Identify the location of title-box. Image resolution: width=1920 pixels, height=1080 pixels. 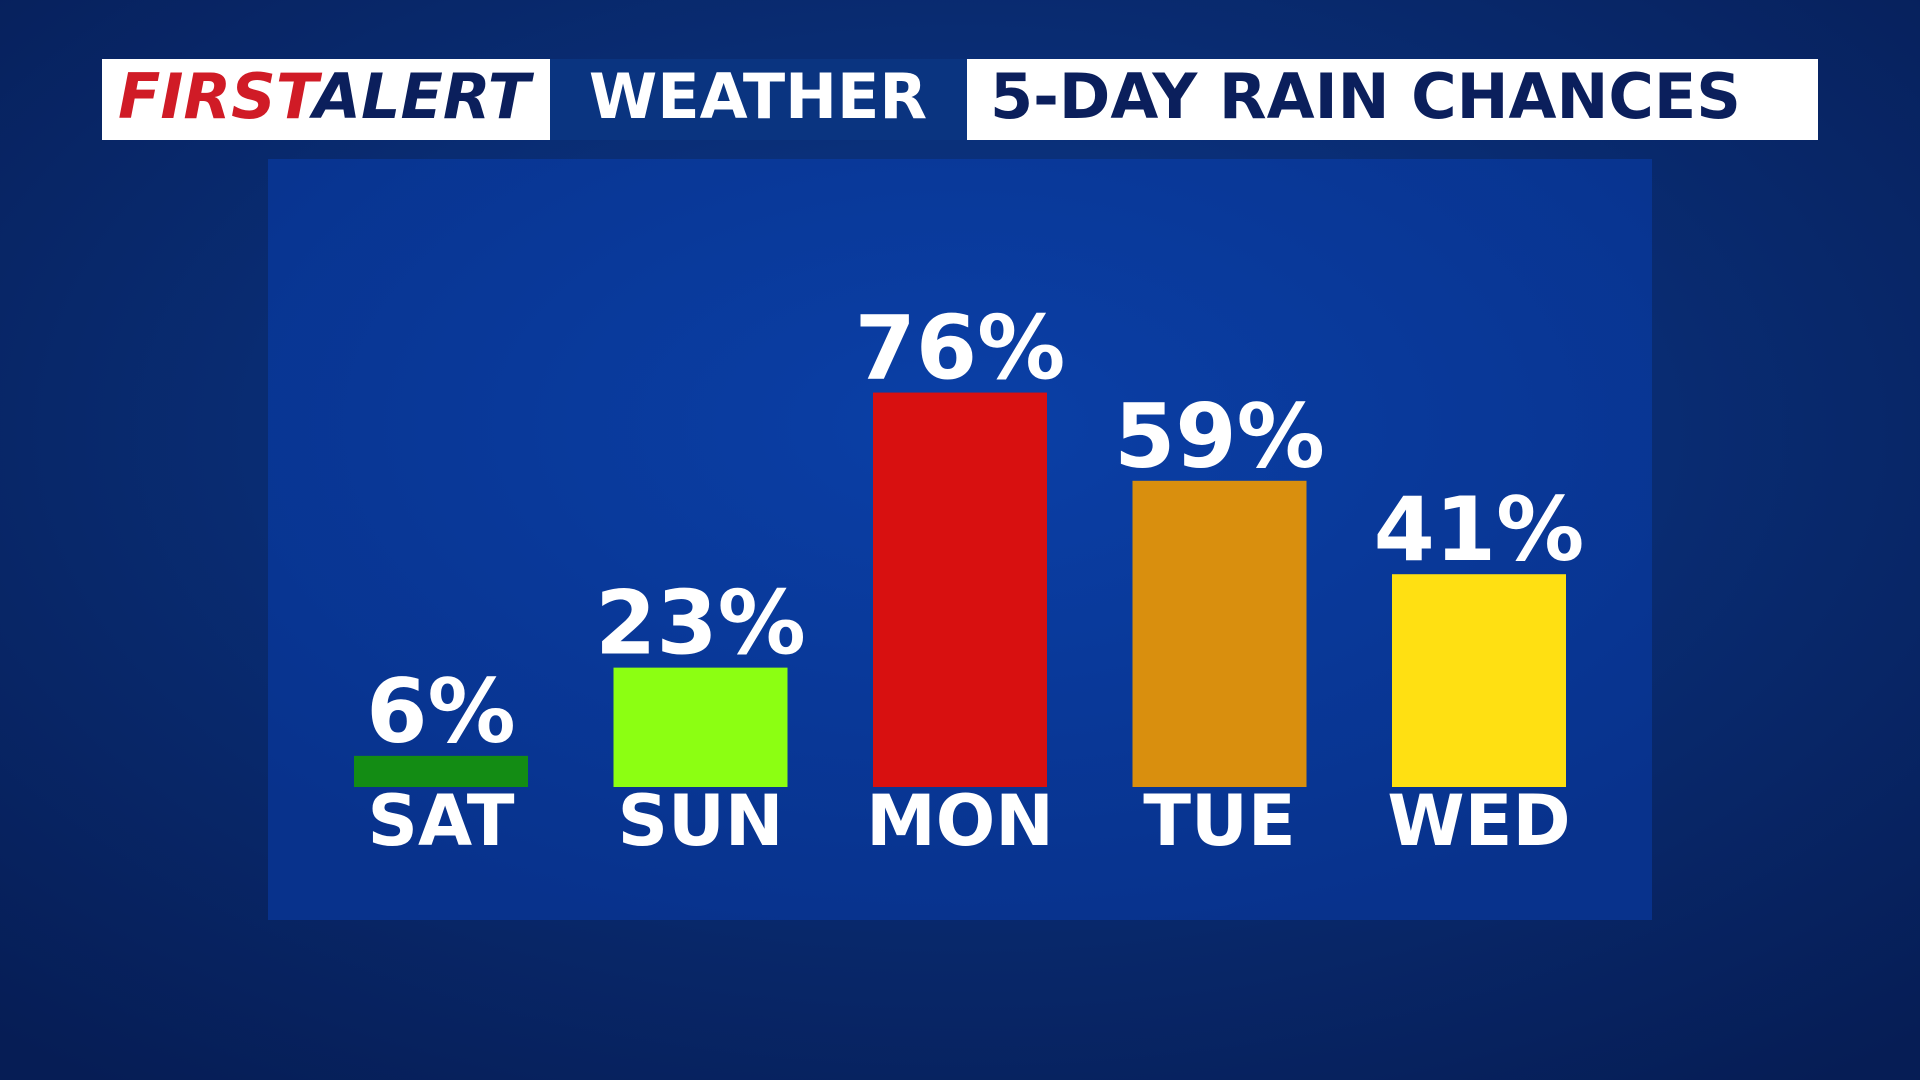
(1392, 99).